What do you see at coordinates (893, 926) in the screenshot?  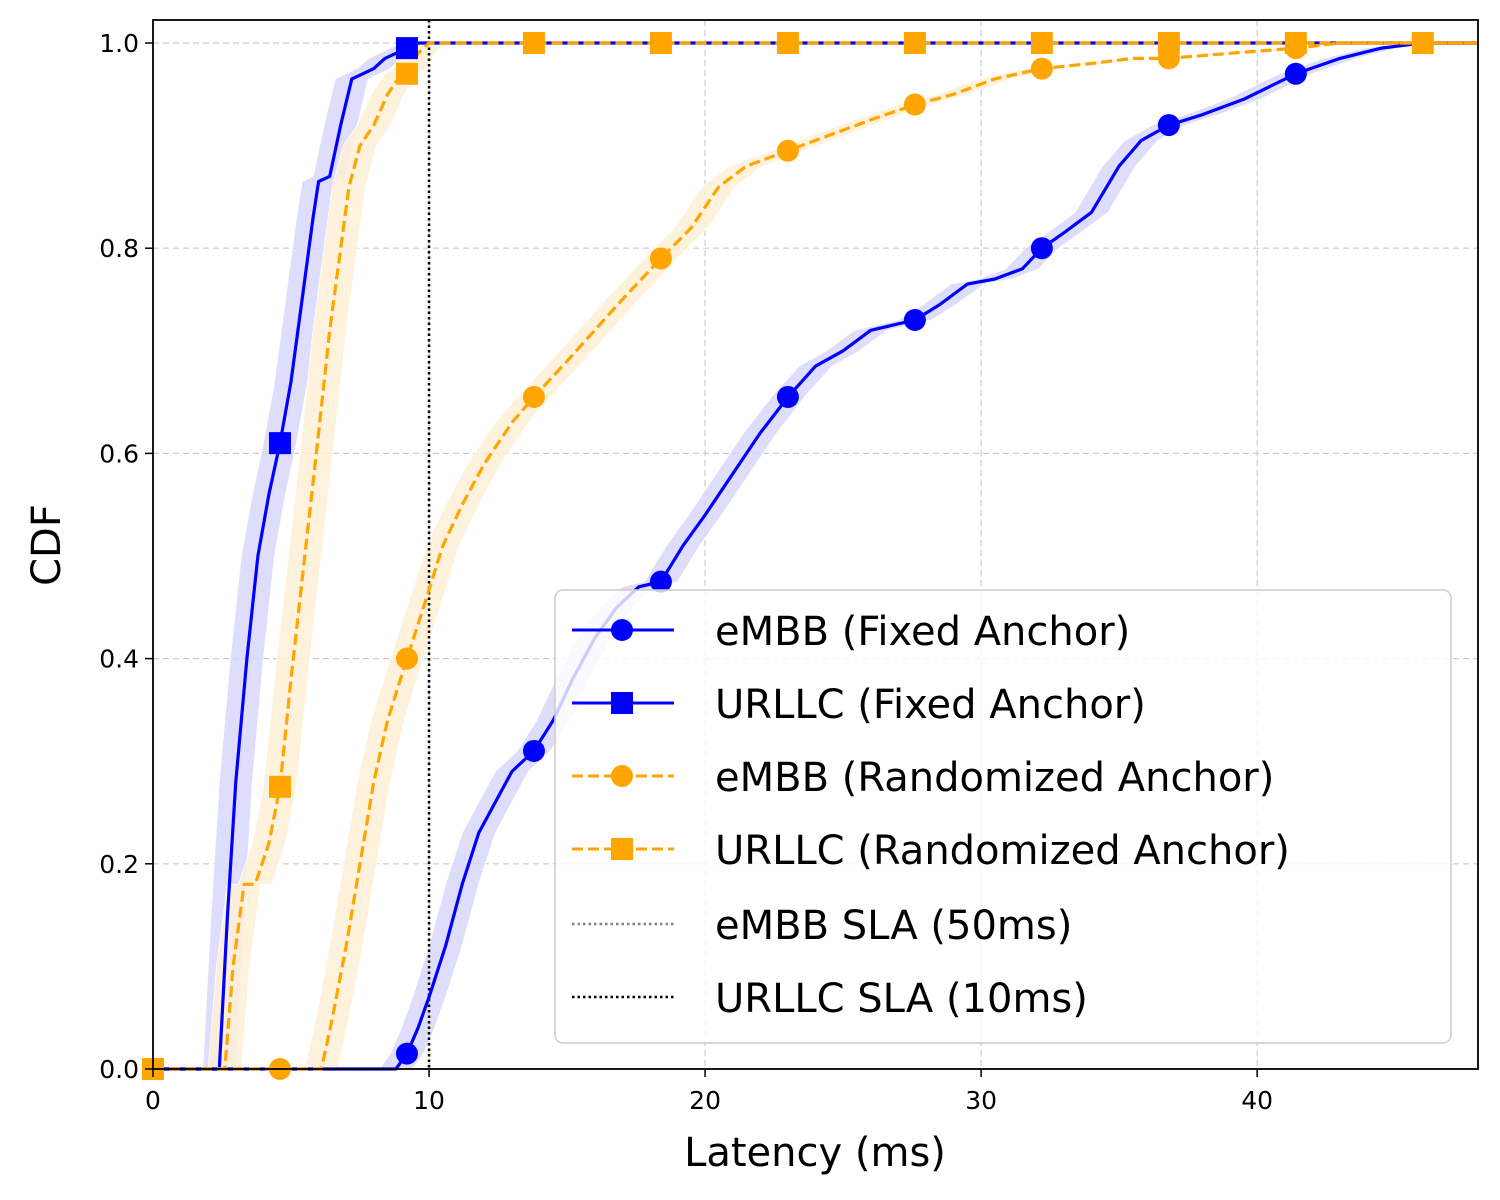 I see `legend-label: eMBB SLA (50ms)` at bounding box center [893, 926].